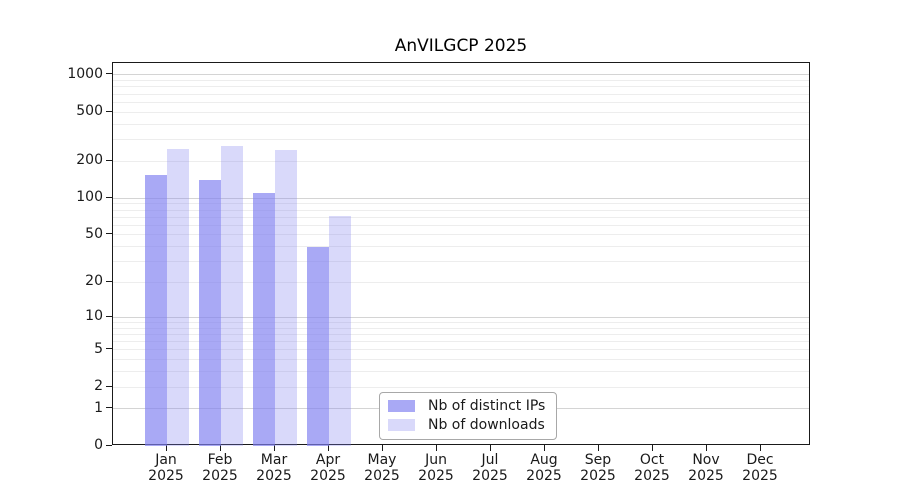 The image size is (900, 500). What do you see at coordinates (220, 468) in the screenshot?
I see `x-tick-label: Feb 2025` at bounding box center [220, 468].